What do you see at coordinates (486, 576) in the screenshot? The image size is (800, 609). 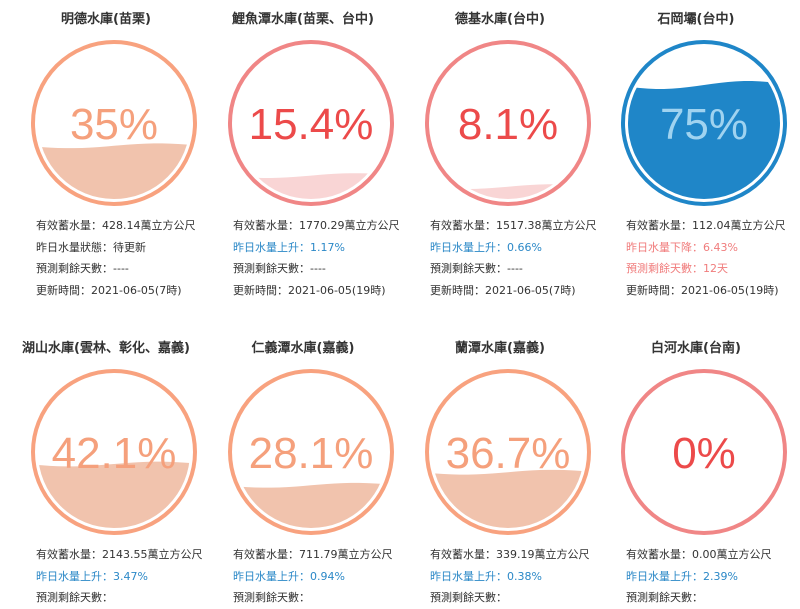 I see `info-line: 昨日水量上升：0.38%` at bounding box center [486, 576].